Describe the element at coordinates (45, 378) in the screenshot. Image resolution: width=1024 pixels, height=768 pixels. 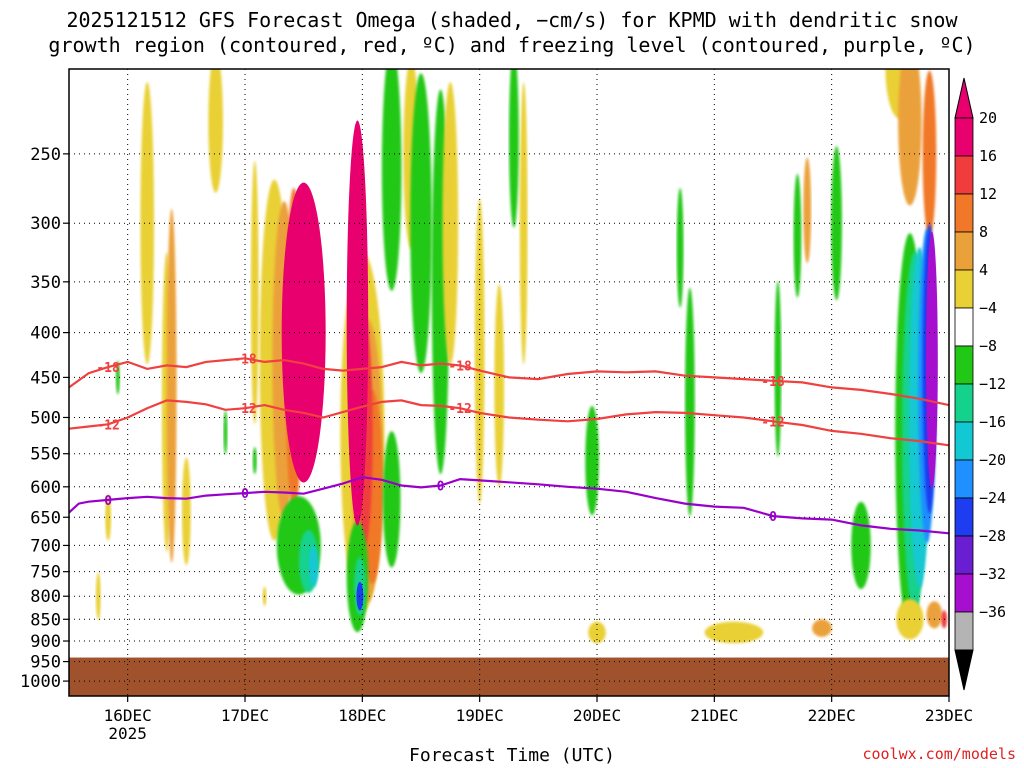
I see `y-tick-label: 450` at that location.